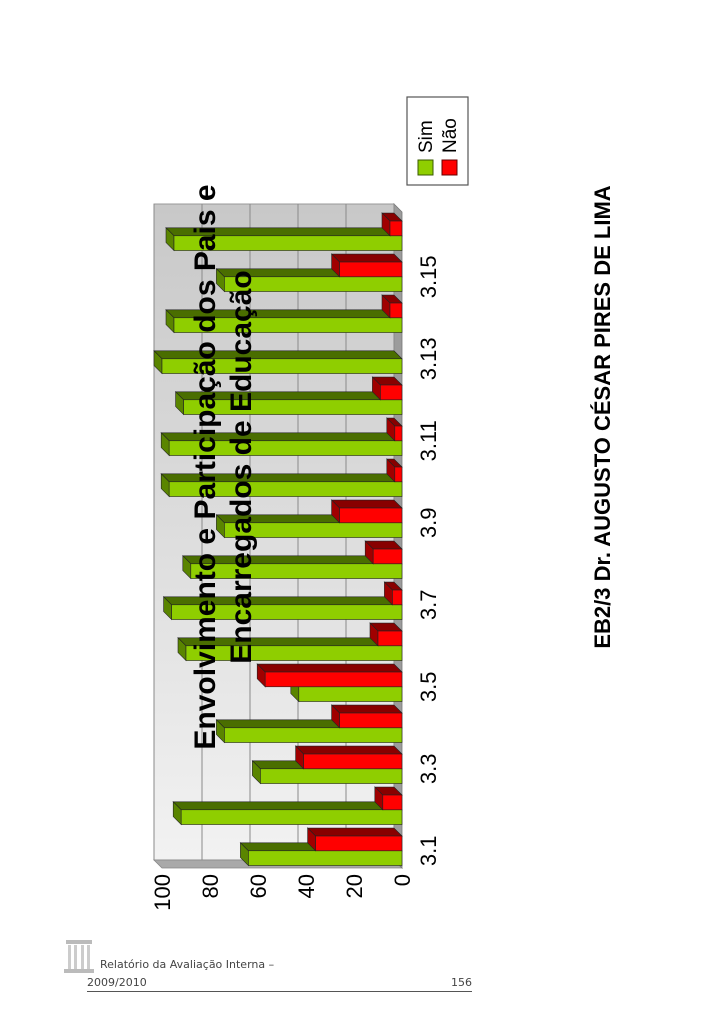 The image size is (728, 1030). What do you see at coordinates (428, 768) in the screenshot?
I see `x-tick-label: 3.3` at bounding box center [428, 768].